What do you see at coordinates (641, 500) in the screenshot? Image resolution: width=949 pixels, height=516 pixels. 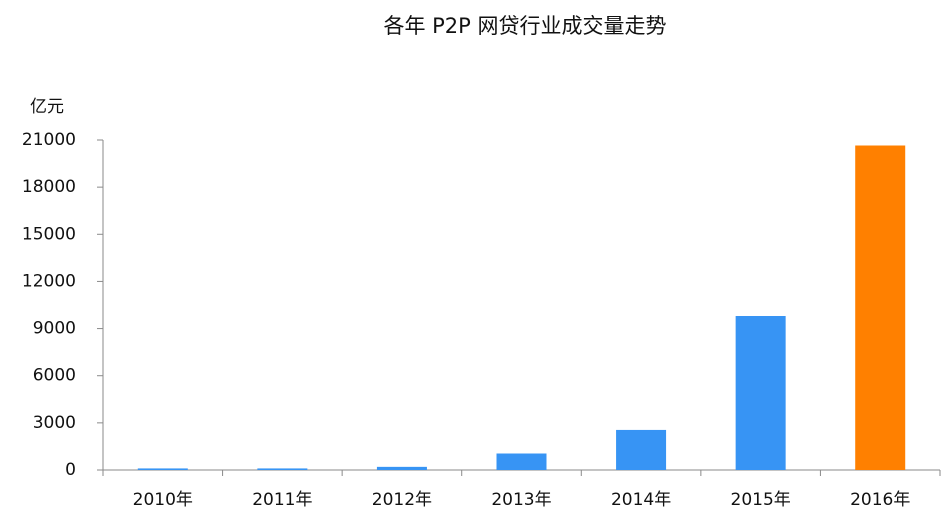 I see `x-tick-label: 2014年` at bounding box center [641, 500].